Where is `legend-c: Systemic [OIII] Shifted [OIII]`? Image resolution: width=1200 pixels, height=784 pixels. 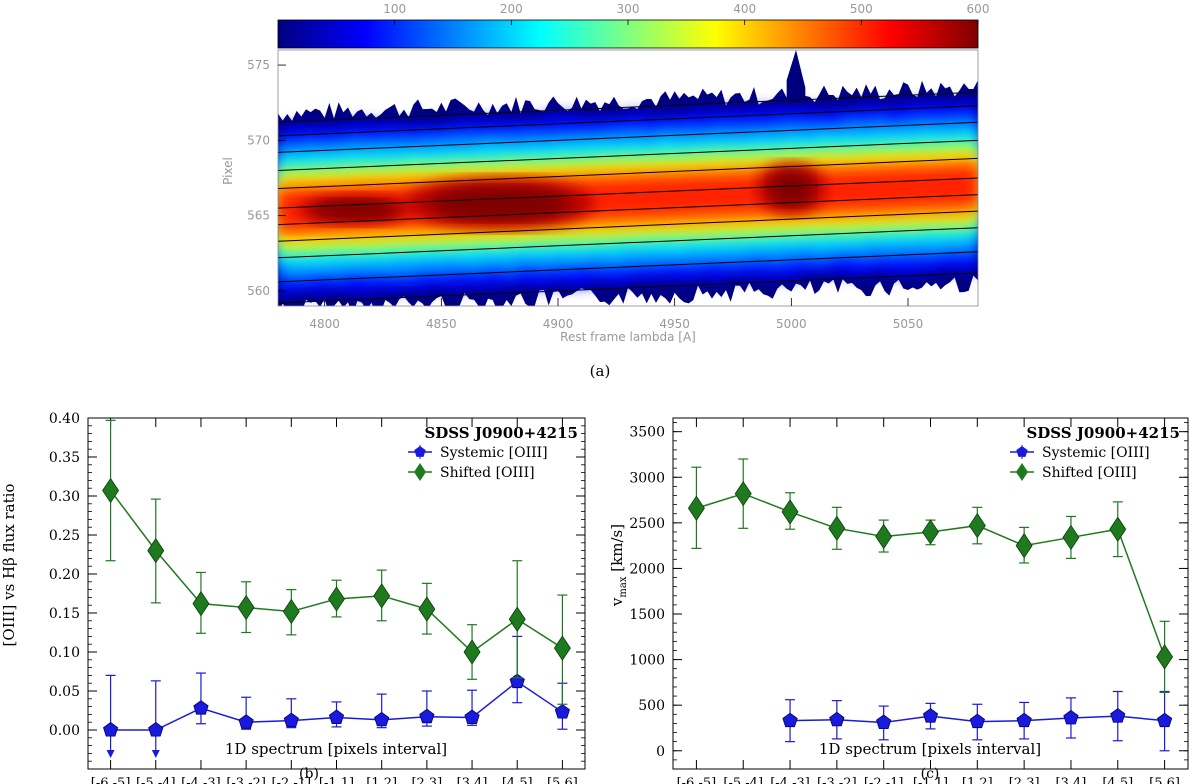
legend-c: Systemic [OIII] Shifted [OIII] is located at coordinates (1080, 463).